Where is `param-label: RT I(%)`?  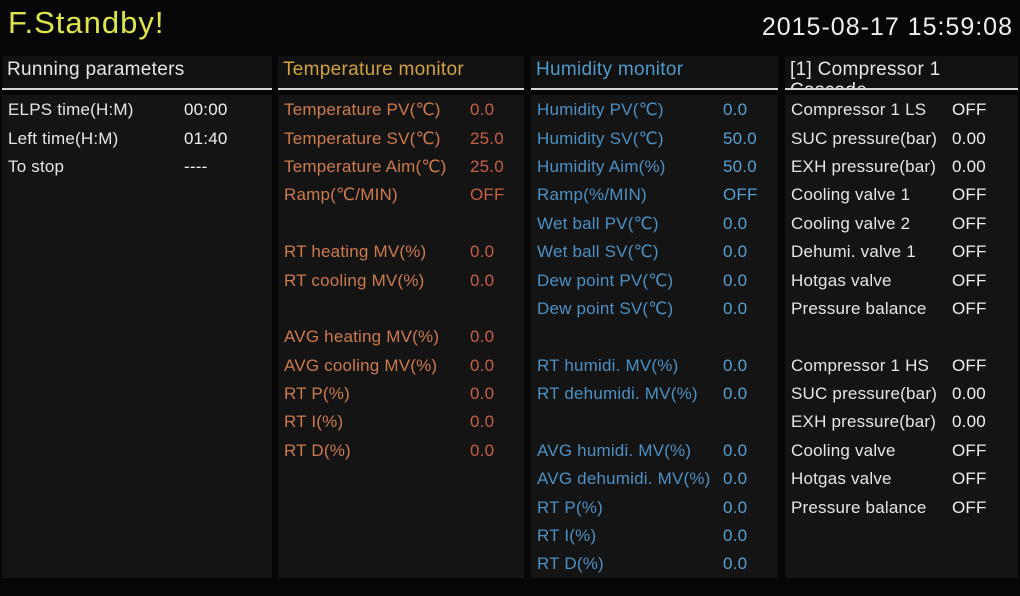 param-label: RT I(%) is located at coordinates (567, 536).